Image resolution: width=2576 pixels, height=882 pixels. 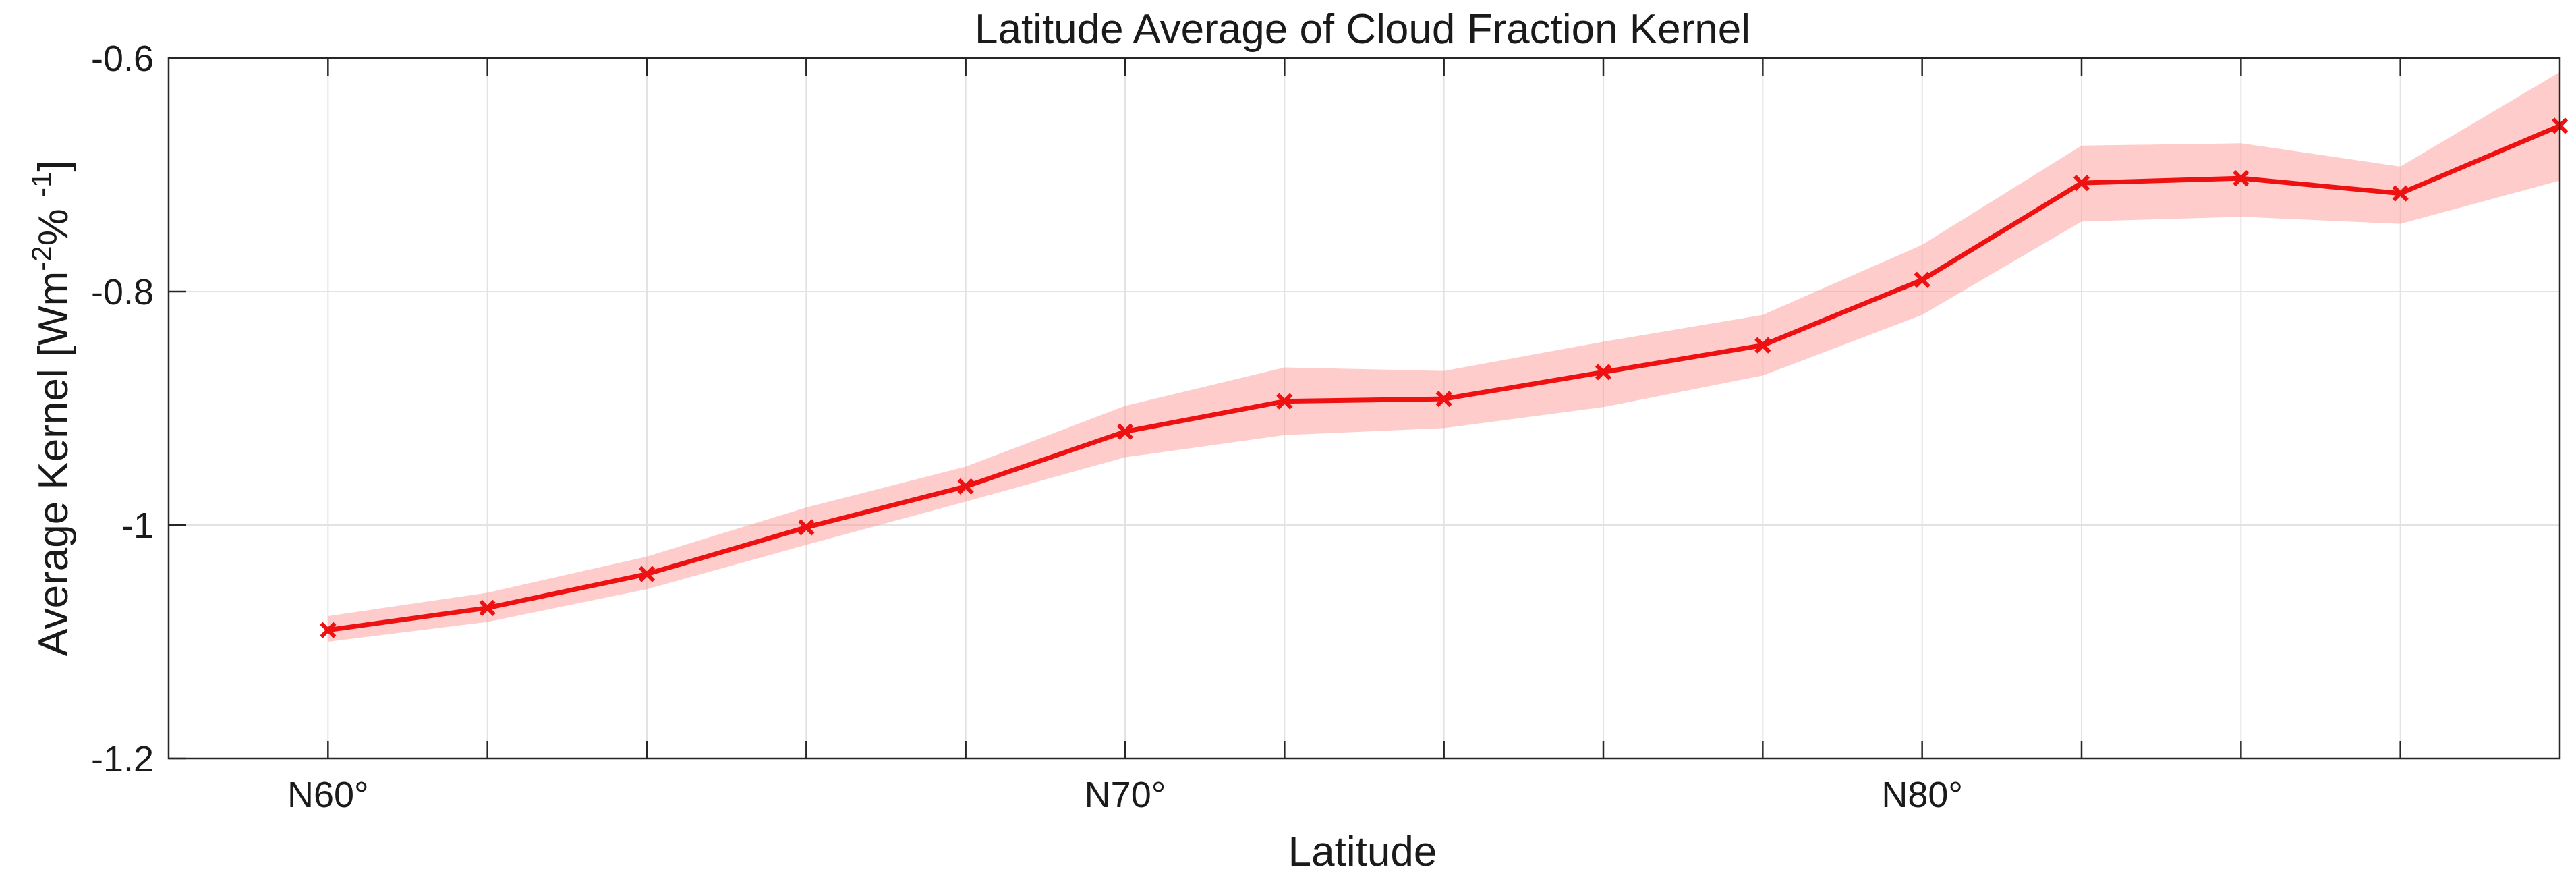 What do you see at coordinates (53, 165) in the screenshot?
I see `y-axis-label-end: ]` at bounding box center [53, 165].